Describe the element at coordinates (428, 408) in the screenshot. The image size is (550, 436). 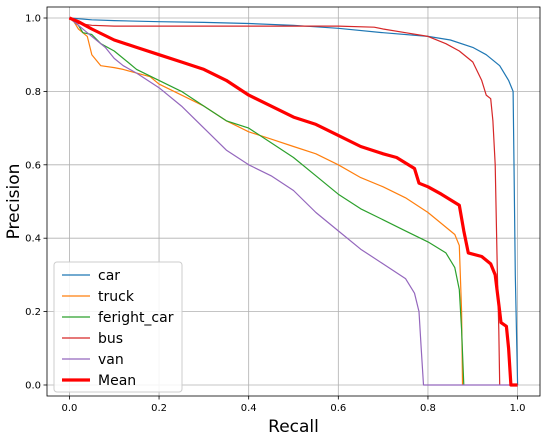
I see `x-tick-label: 0.8` at that location.